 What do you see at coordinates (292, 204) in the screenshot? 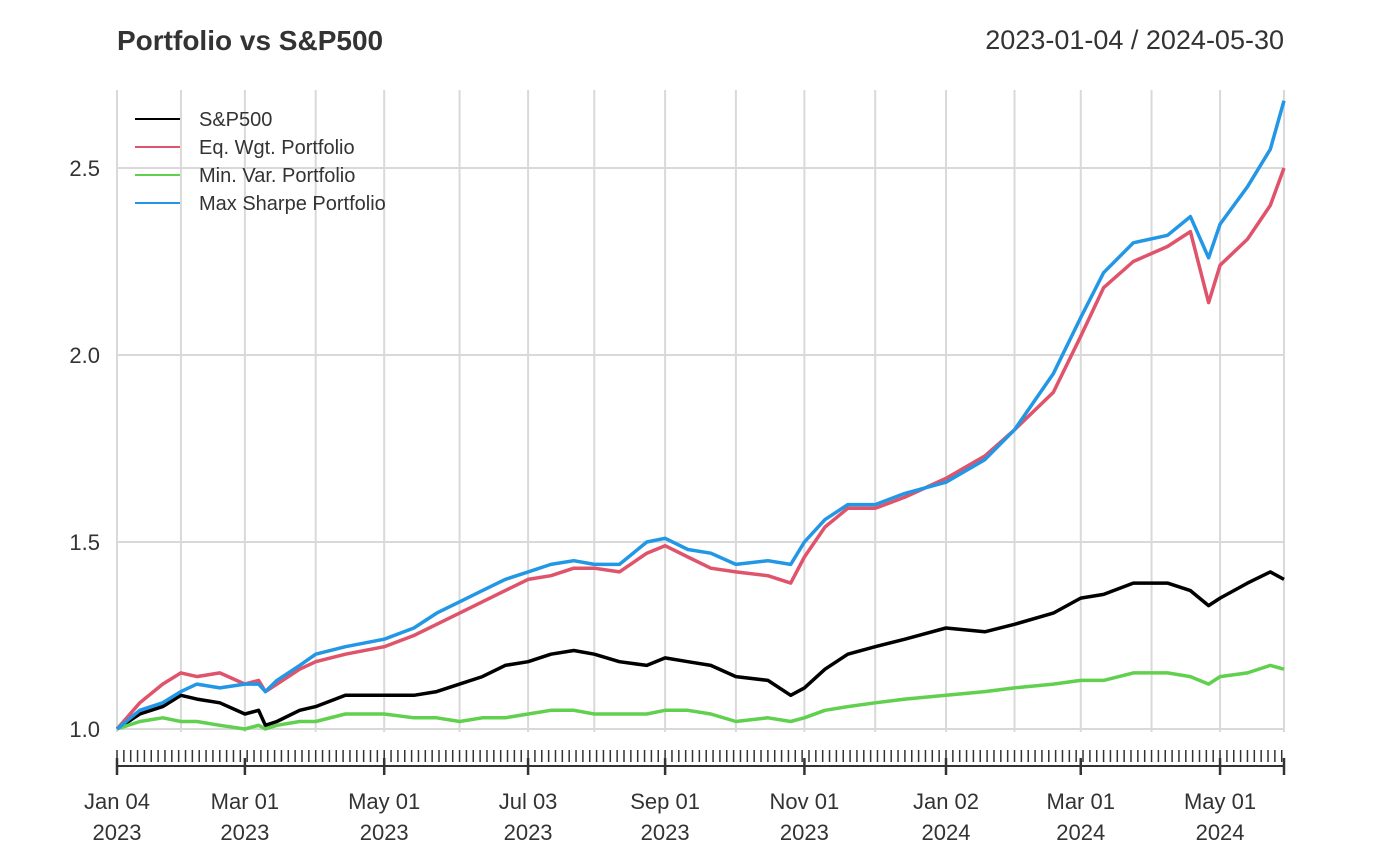
I see `legend-label: Max Sharpe Portfolio` at bounding box center [292, 204].